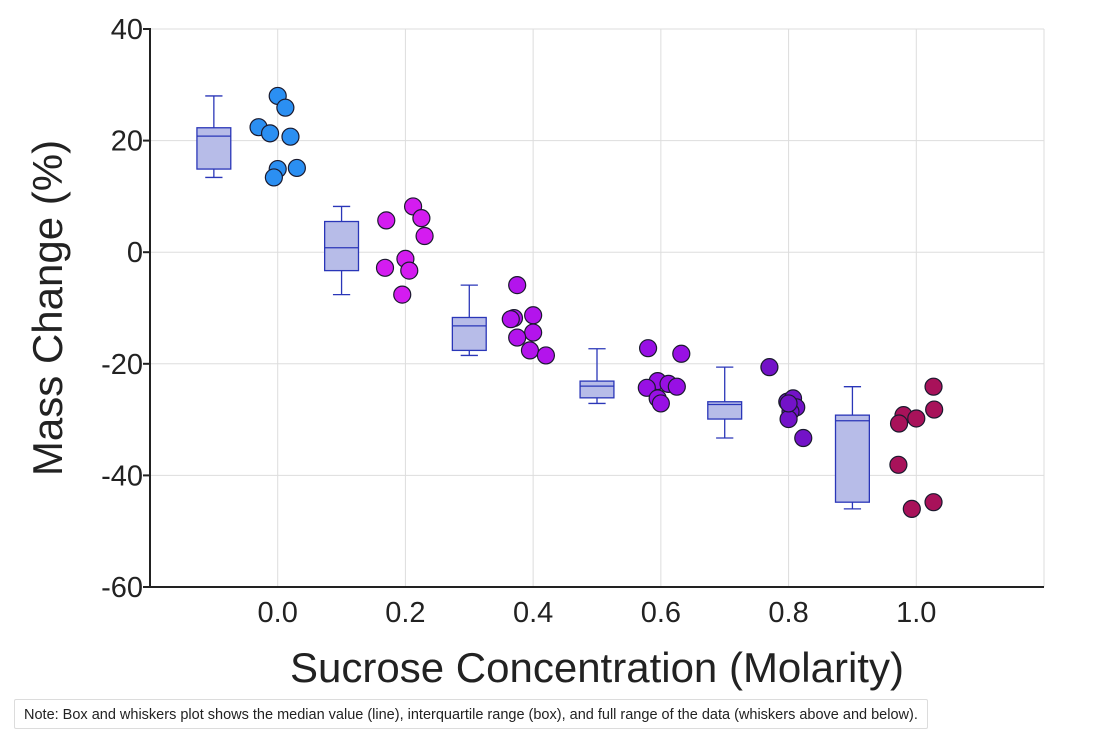 This screenshot has height=740, width=1095. Describe the element at coordinates (916, 613) in the screenshot. I see `x-tick-label: 1.0` at that location.